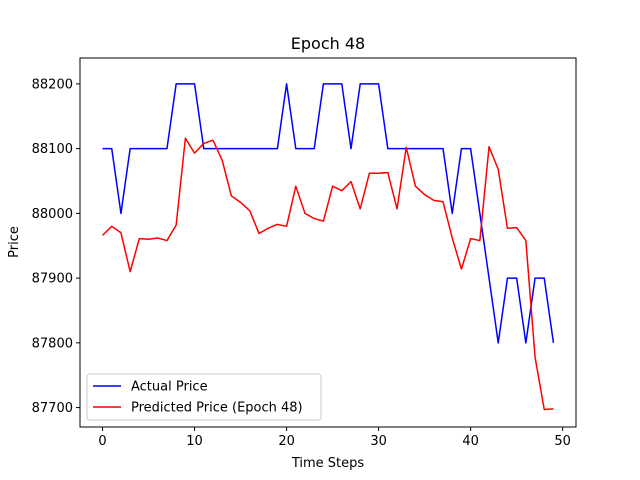  What do you see at coordinates (52, 408) in the screenshot?
I see `y-tick-label: 87700` at bounding box center [52, 408].